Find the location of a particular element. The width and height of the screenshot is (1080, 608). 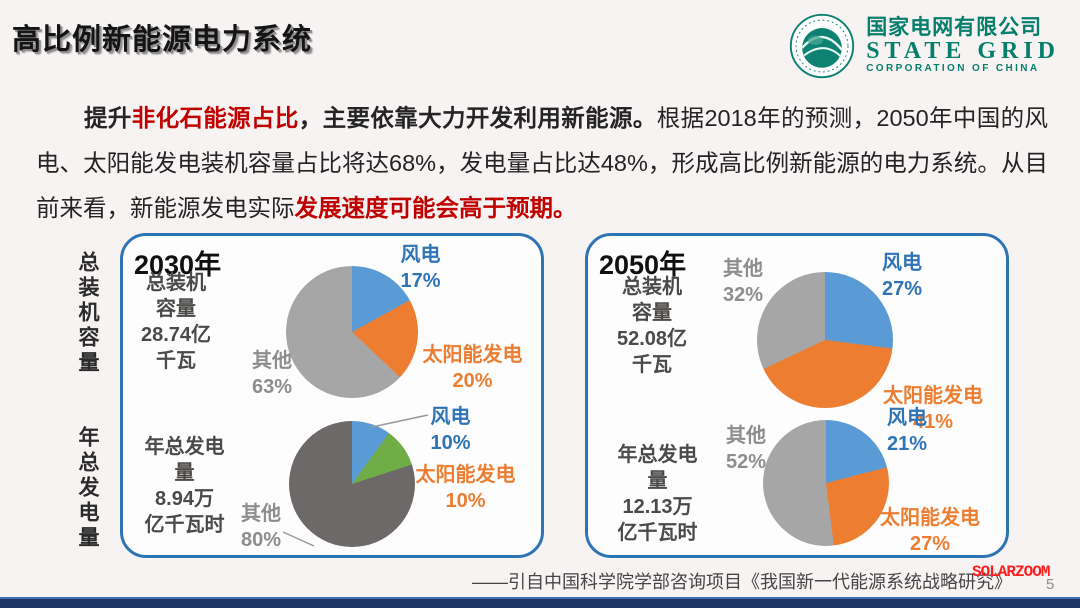

note-line: 8.94万 is located at coordinates (184, 499).